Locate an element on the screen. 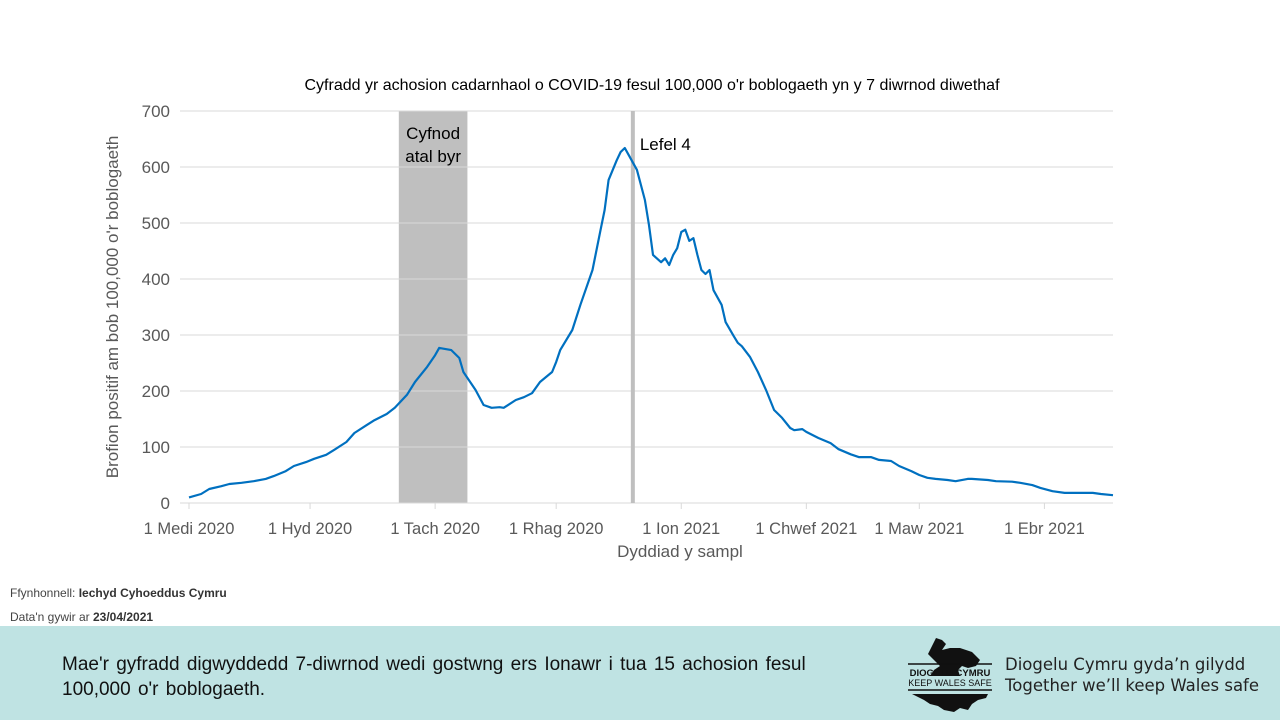  x-tick-label: 1 Maw 2021 is located at coordinates (919, 529).